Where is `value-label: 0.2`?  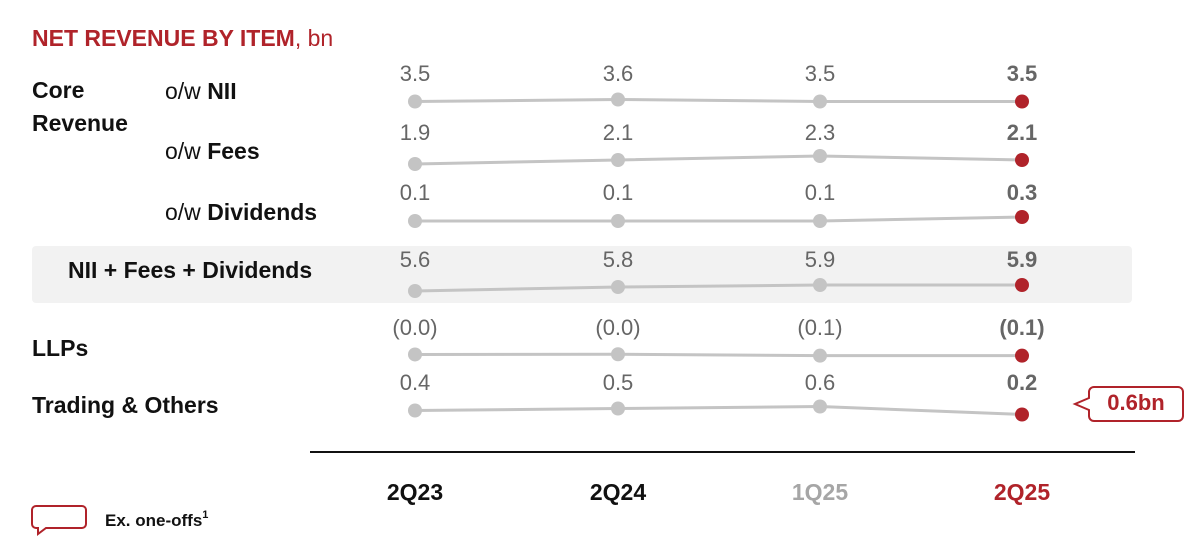 value-label: 0.2 is located at coordinates (1022, 382).